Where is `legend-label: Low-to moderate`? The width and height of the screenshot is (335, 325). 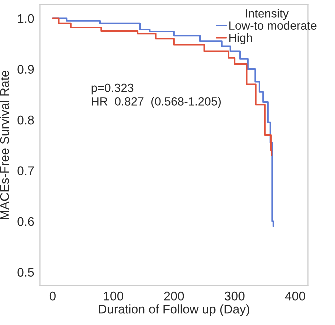
legend-label: Low-to moderate is located at coordinates (273, 25).